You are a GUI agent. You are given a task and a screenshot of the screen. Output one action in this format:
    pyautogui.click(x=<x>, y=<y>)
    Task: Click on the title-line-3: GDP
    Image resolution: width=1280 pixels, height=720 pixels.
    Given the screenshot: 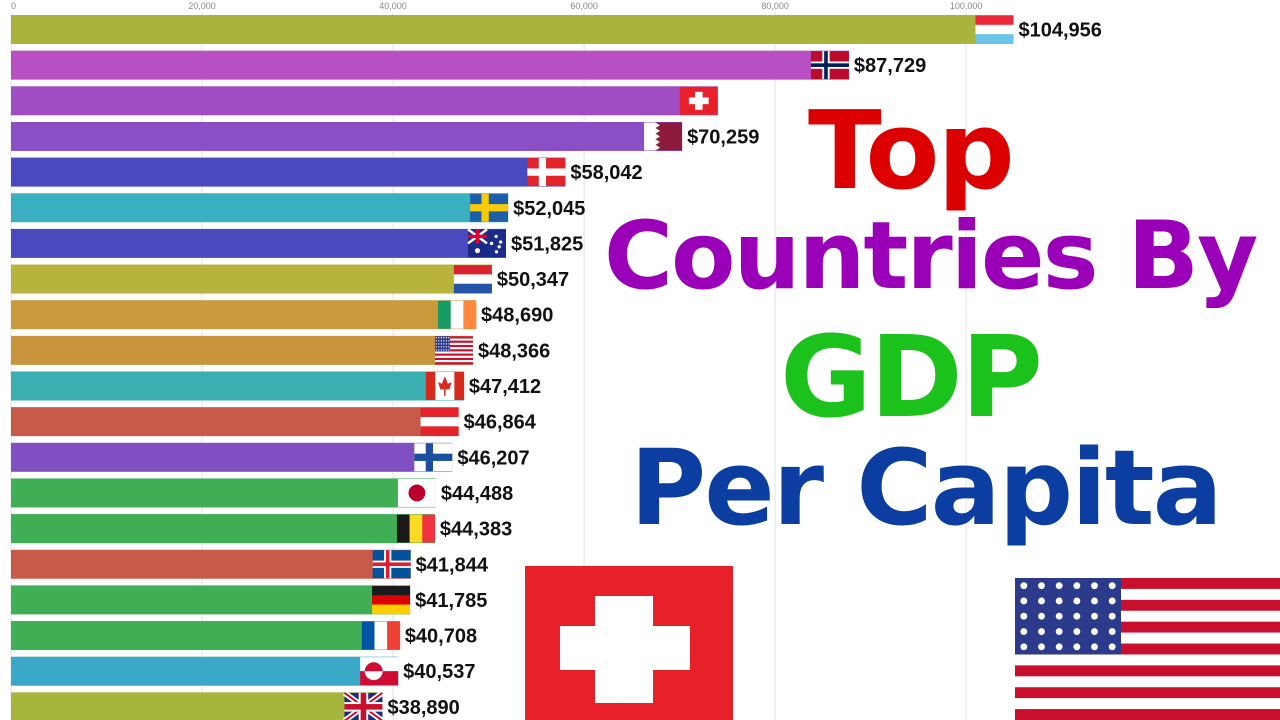 What is the action you would take?
    pyautogui.click(x=911, y=378)
    